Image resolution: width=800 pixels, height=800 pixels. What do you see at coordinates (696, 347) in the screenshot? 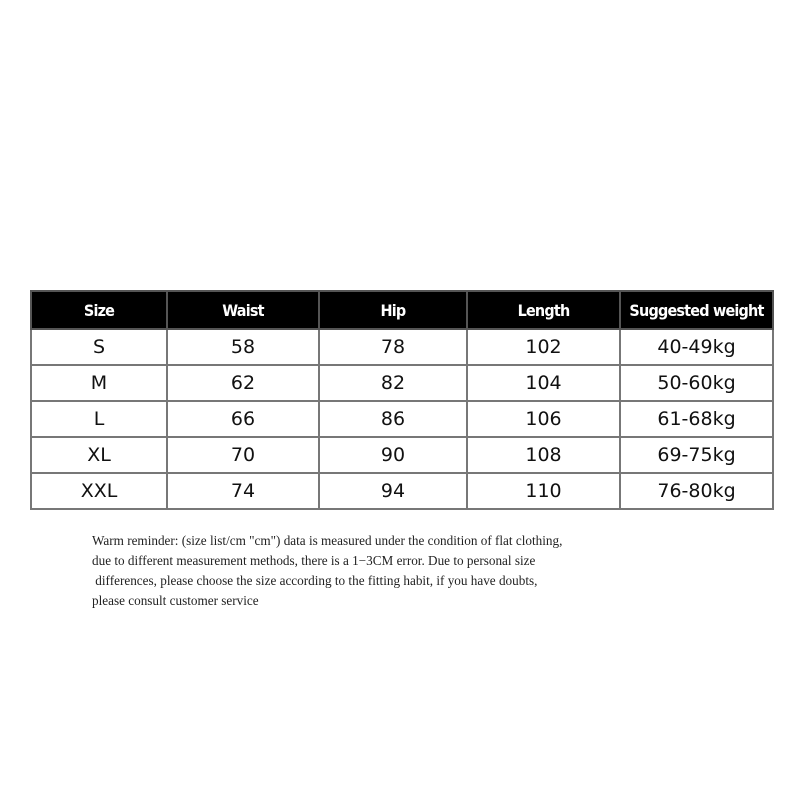
I see `cell-suggested-weight: 40-49kg` at bounding box center [696, 347].